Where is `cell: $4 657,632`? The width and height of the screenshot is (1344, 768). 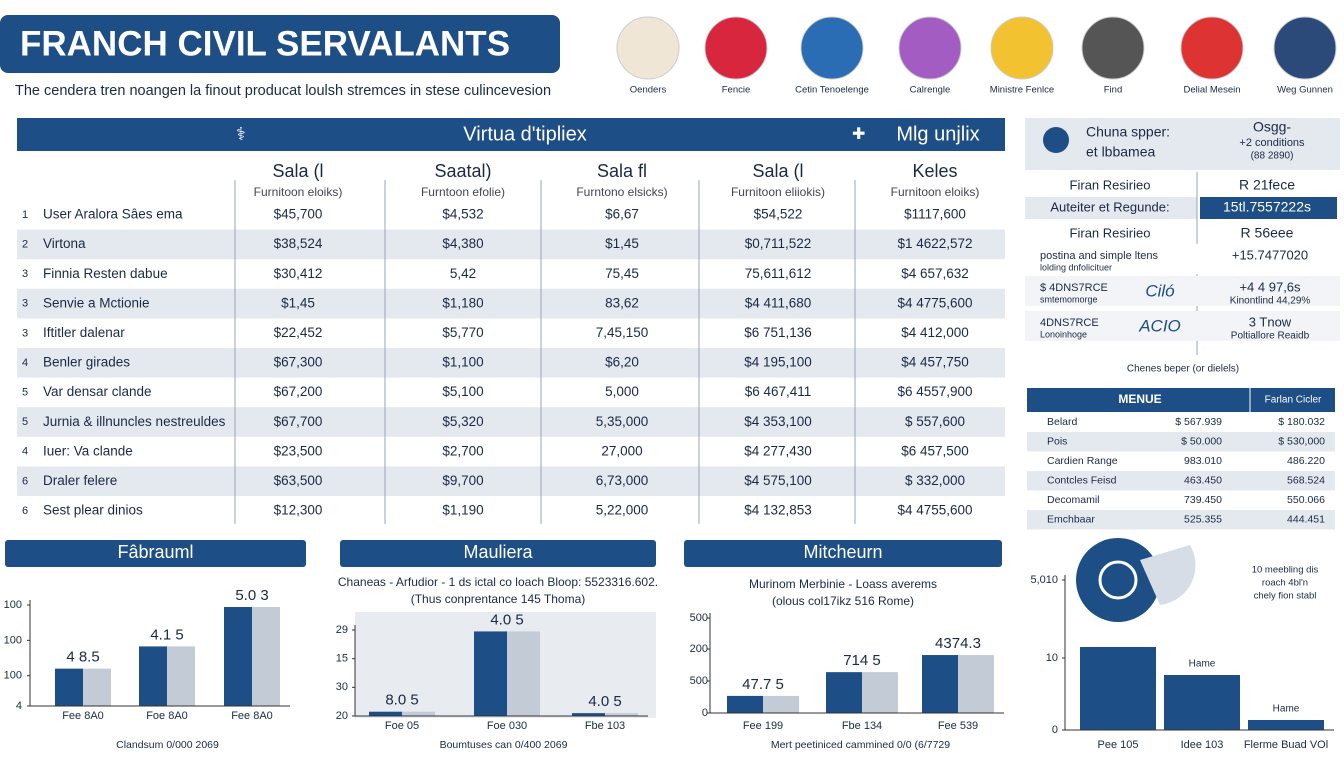 cell: $4 657,632 is located at coordinates (935, 273).